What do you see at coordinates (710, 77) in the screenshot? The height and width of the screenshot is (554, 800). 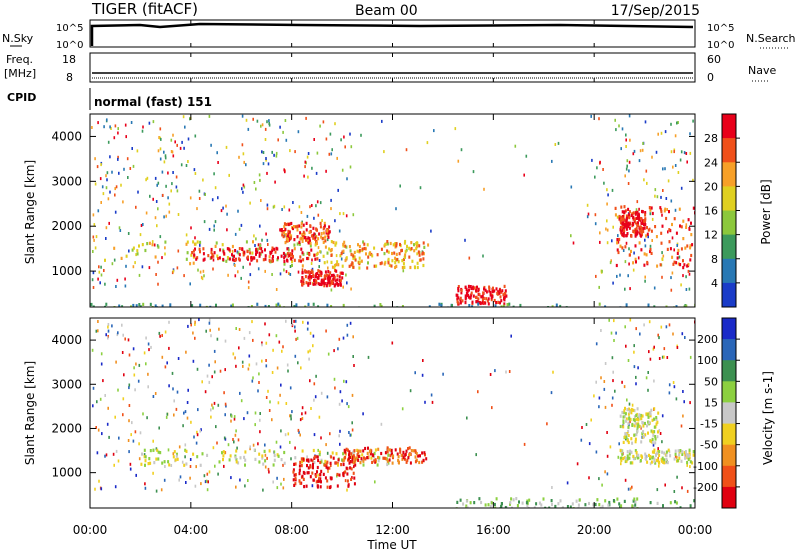 I see `nave-tick-bottom: 0` at bounding box center [710, 77].